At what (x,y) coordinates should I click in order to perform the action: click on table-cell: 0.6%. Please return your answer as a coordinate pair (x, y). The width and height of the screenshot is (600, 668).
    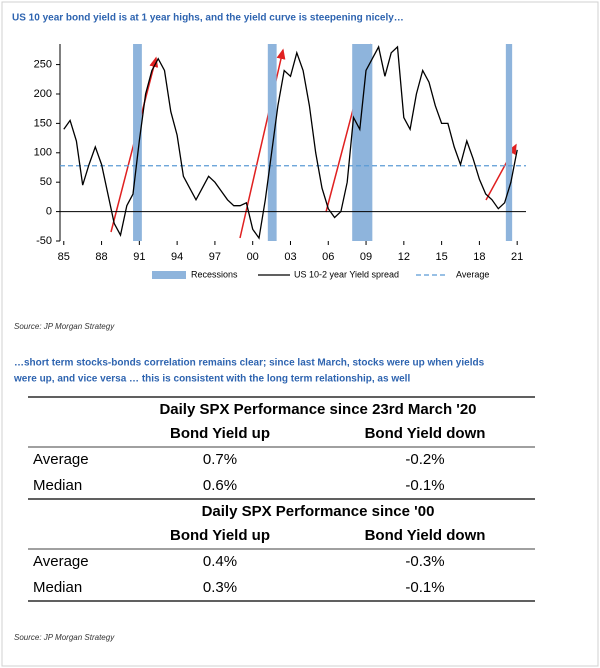
    Looking at the image, I should click on (220, 485).